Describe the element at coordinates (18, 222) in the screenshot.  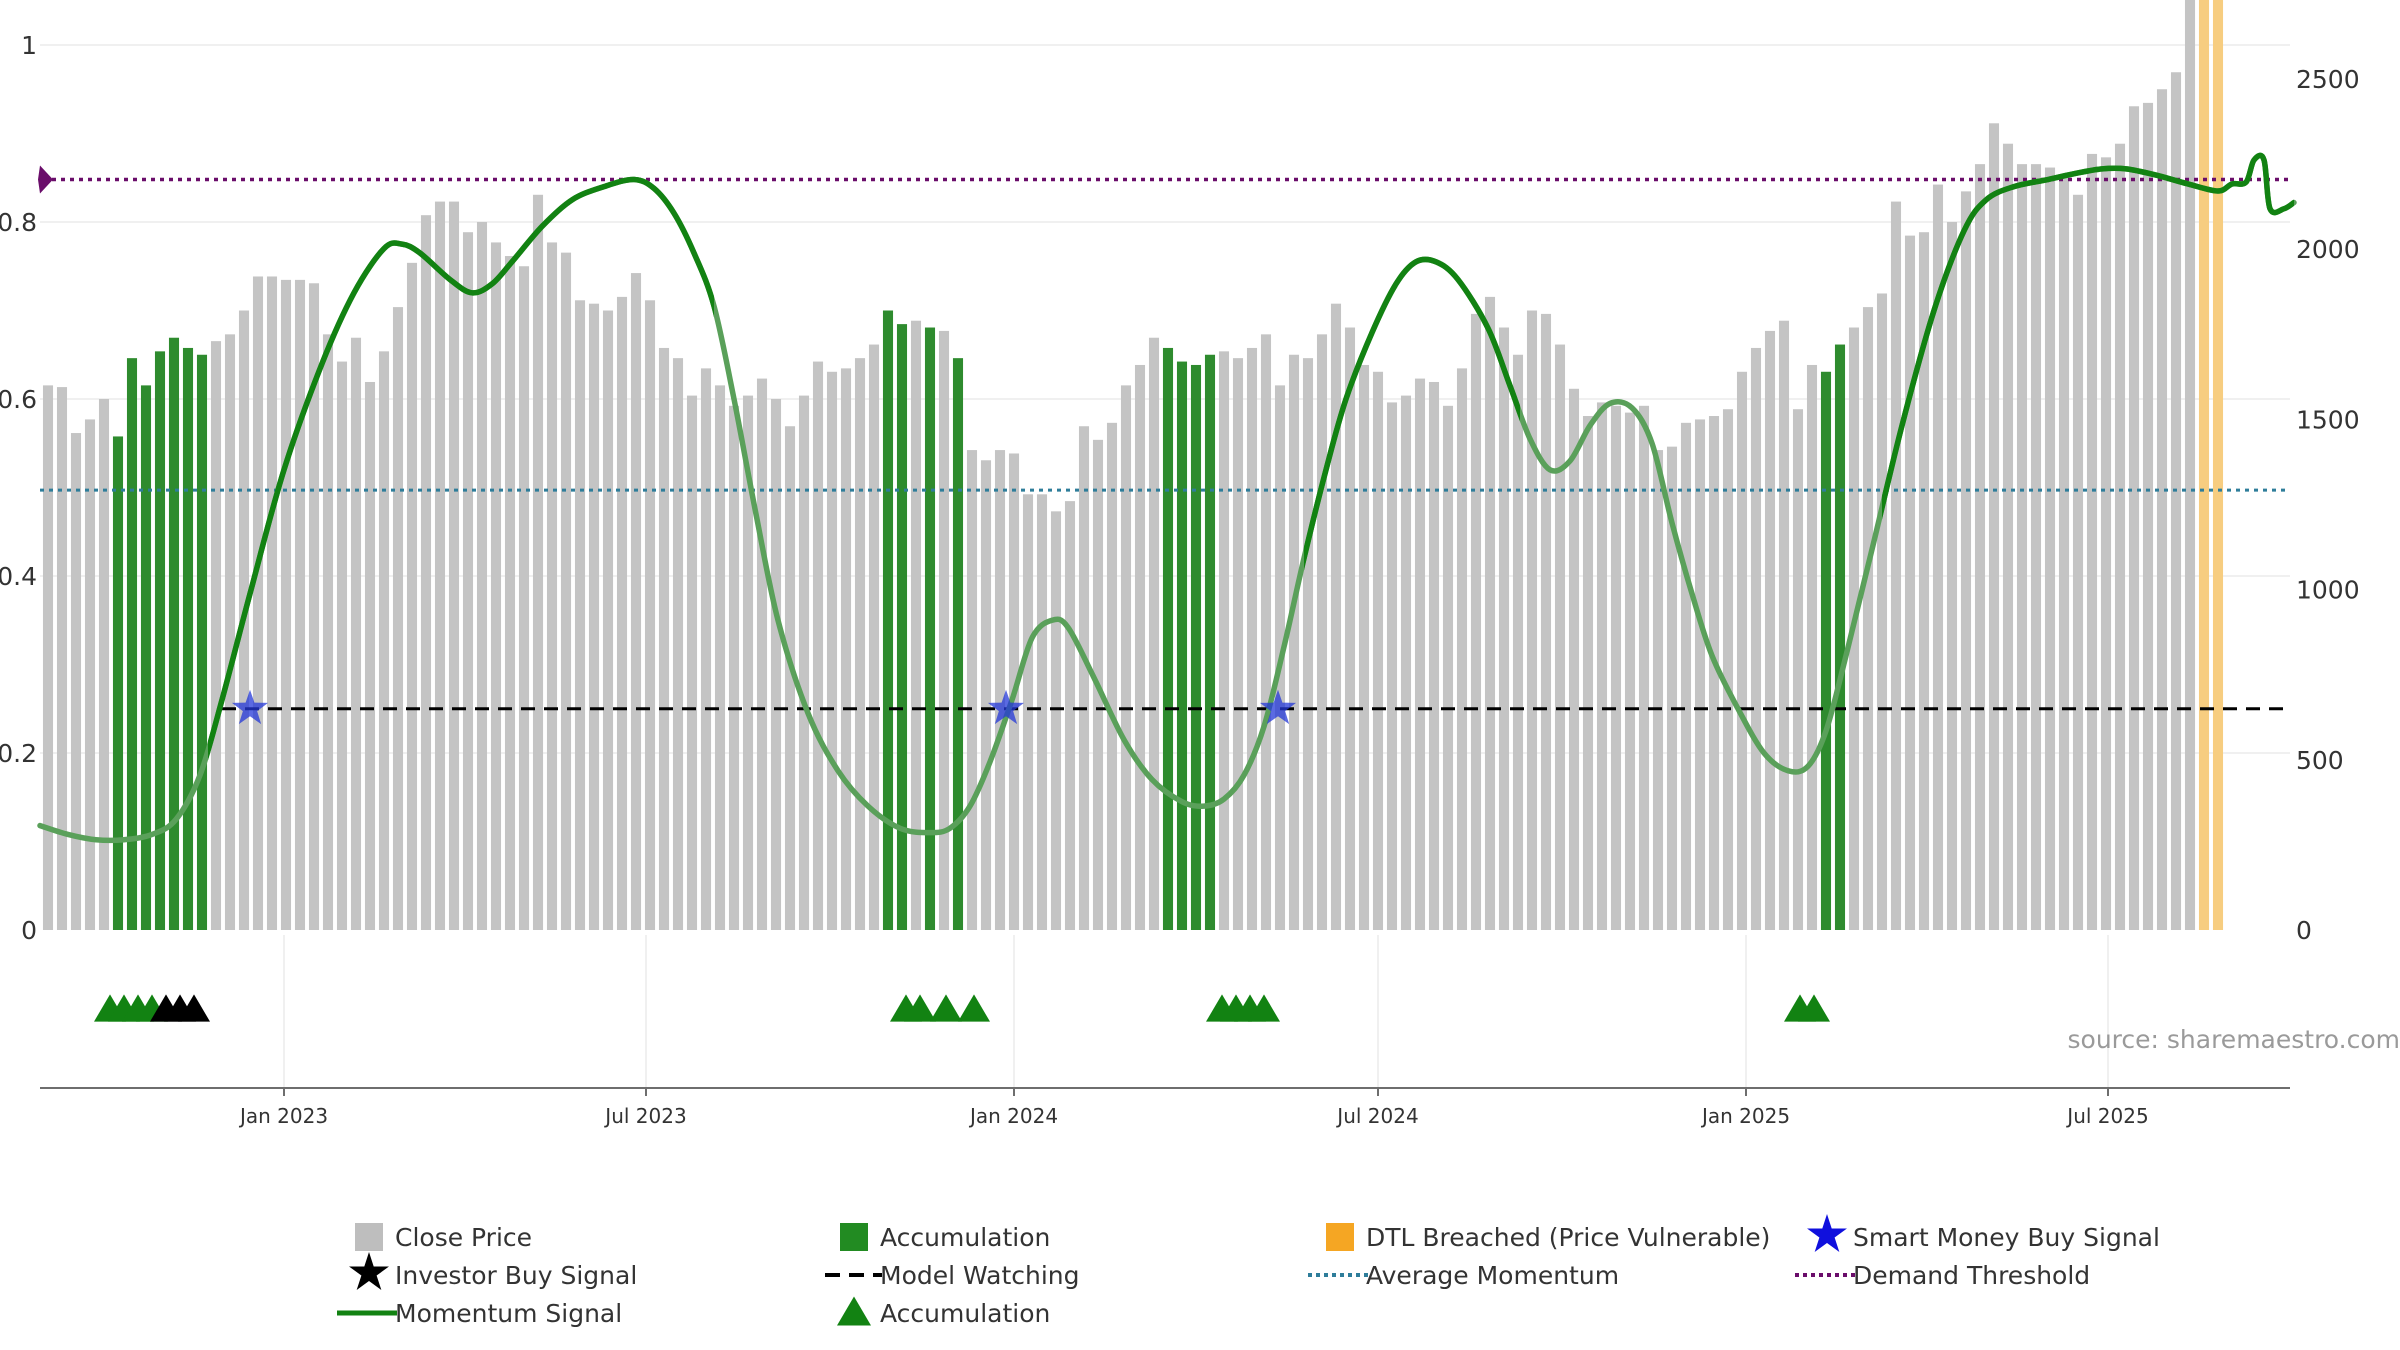
I see `left-axis-tick-label: 0.8` at that location.